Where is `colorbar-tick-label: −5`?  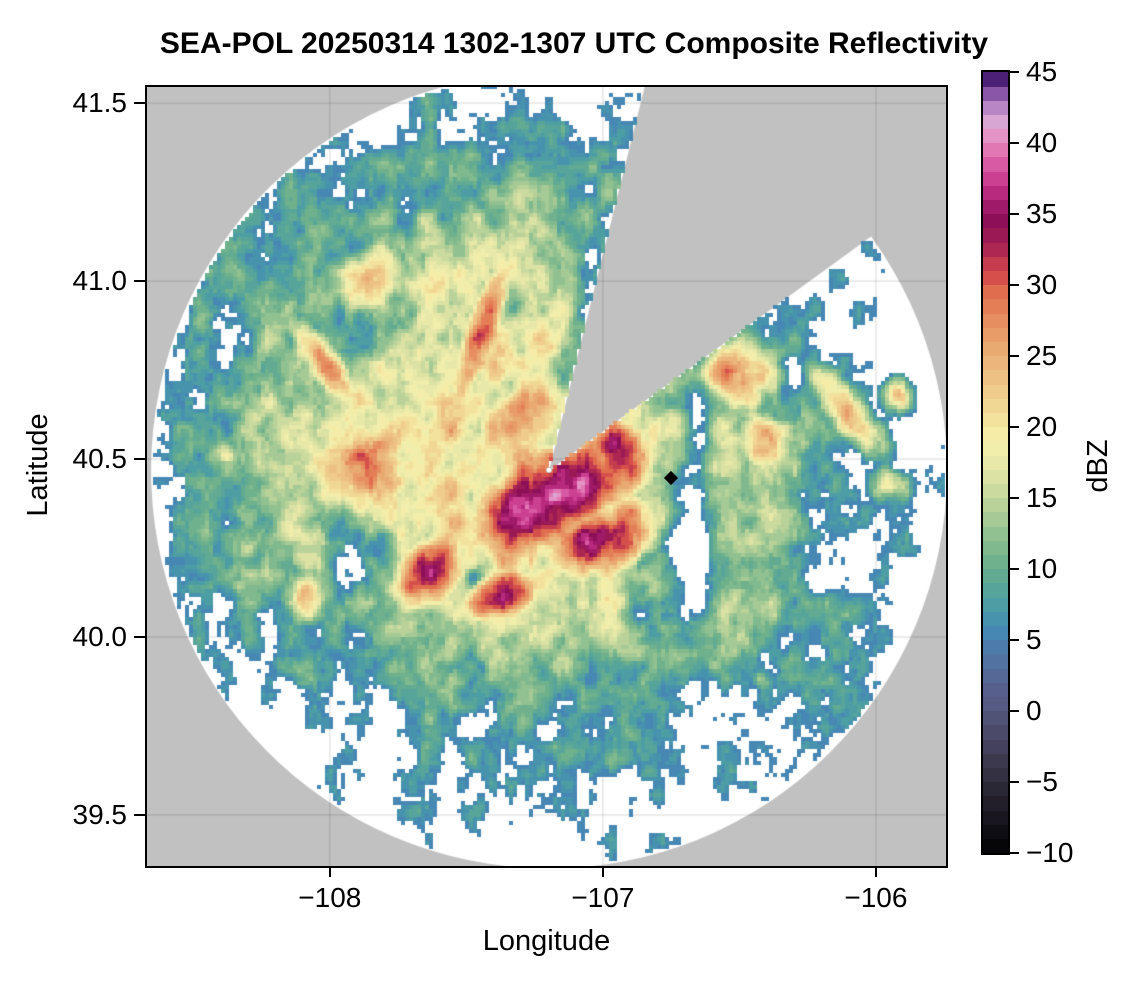
colorbar-tick-label: −5 is located at coordinates (1042, 781).